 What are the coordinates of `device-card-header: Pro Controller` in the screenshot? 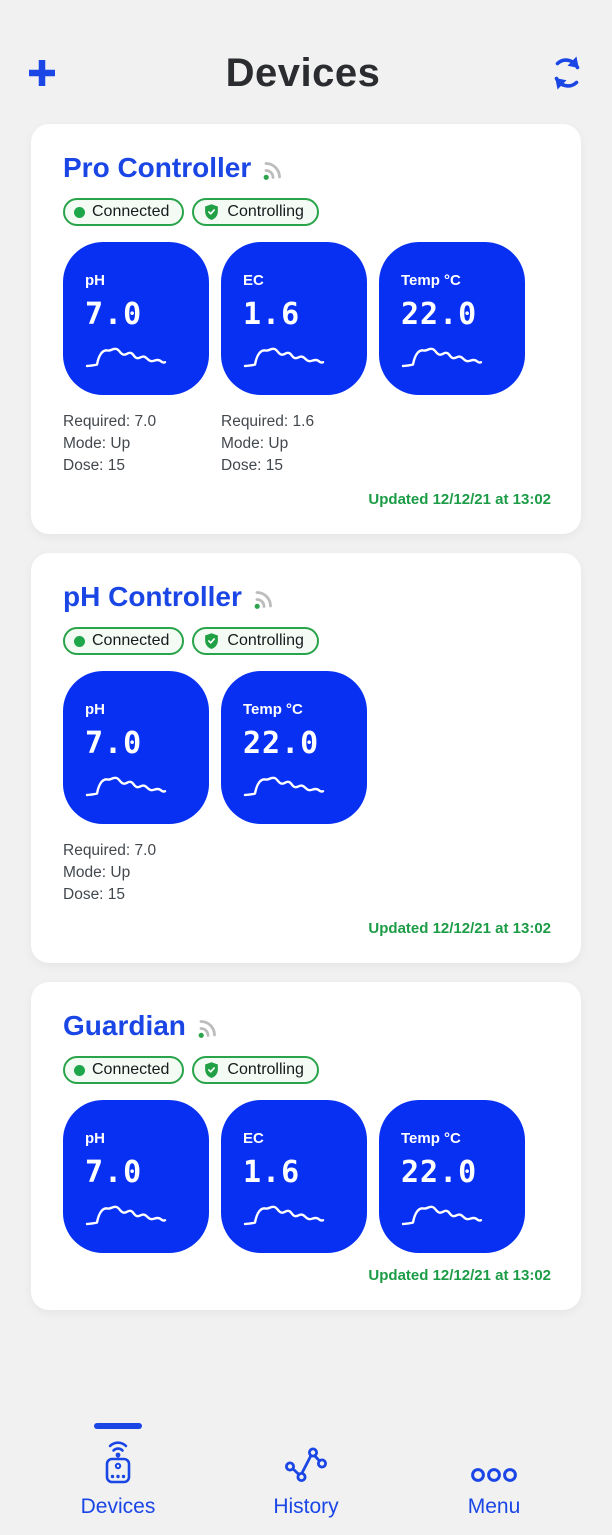 It's located at (307, 168).